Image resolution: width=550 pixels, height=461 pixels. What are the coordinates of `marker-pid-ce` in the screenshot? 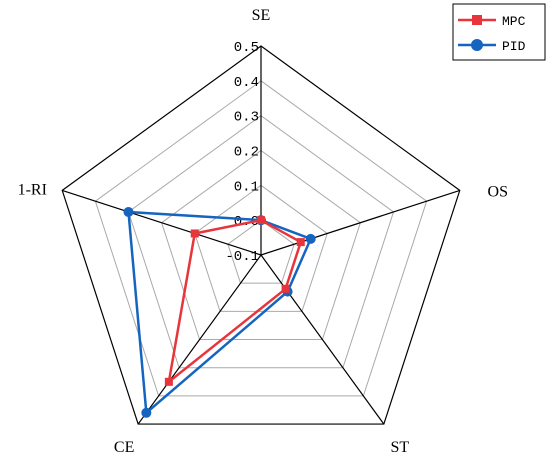 It's located at (146, 412).